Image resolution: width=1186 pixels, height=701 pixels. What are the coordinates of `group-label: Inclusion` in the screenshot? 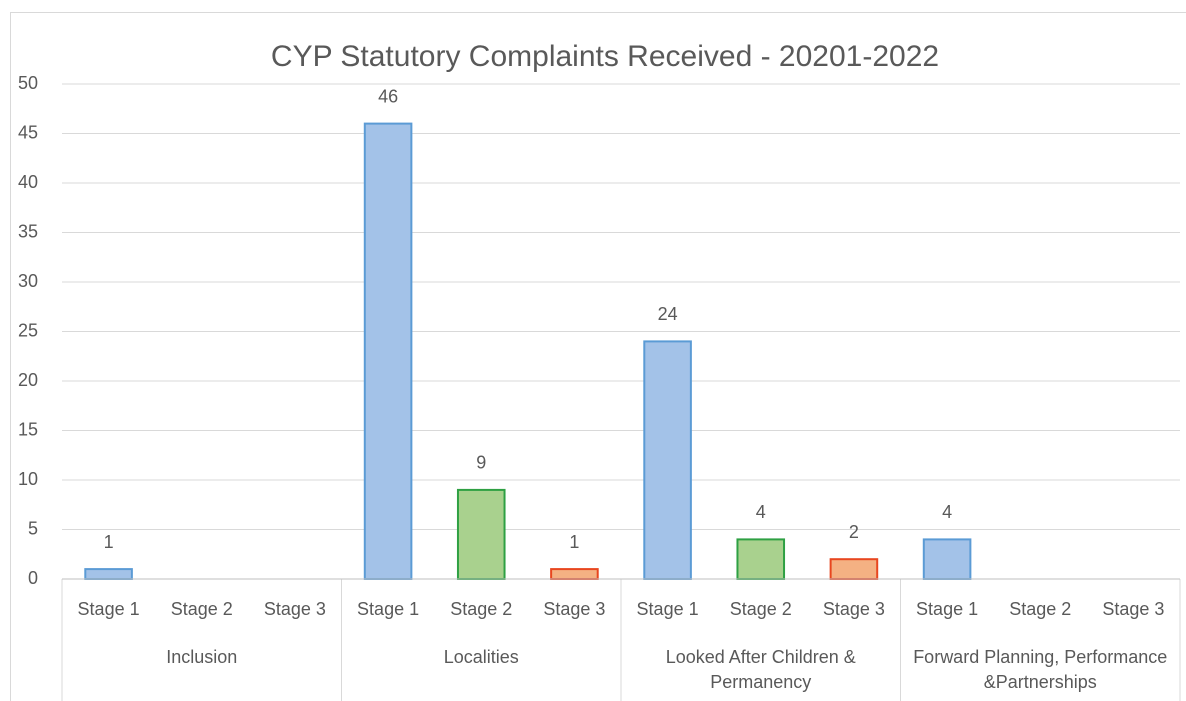 It's located at (202, 657).